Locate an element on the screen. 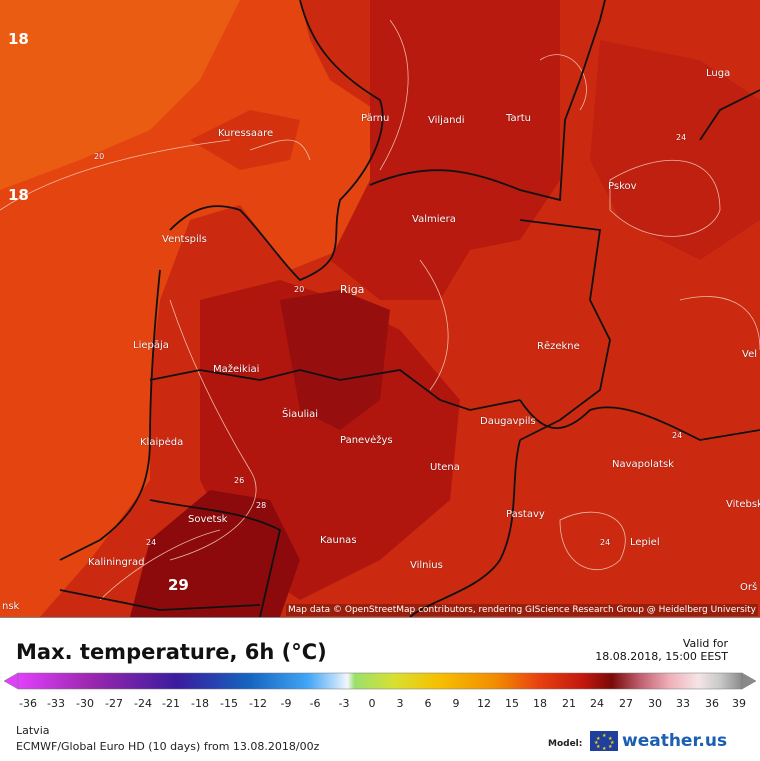 This screenshot has width=760, height=761. city-label: Vilnius is located at coordinates (426, 565).